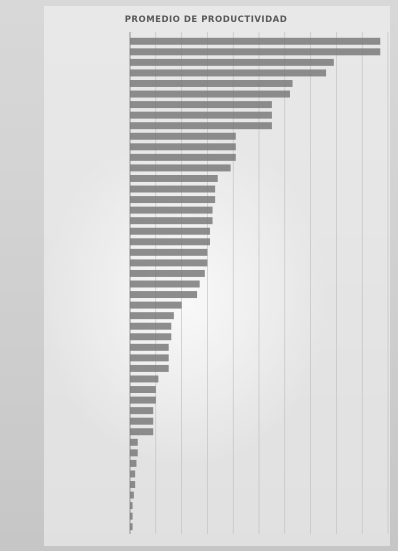  What do you see at coordinates (206, 20) in the screenshot?
I see `chart-title: PROMEDIO DE PRODUCTIVIDAD` at bounding box center [206, 20].